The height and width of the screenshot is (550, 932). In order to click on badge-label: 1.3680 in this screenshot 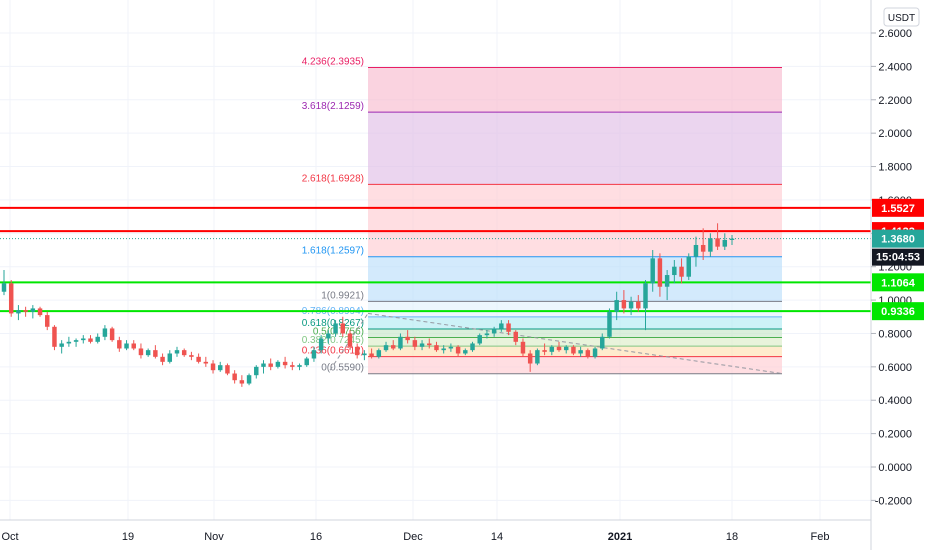, I will do `click(898, 240)`.